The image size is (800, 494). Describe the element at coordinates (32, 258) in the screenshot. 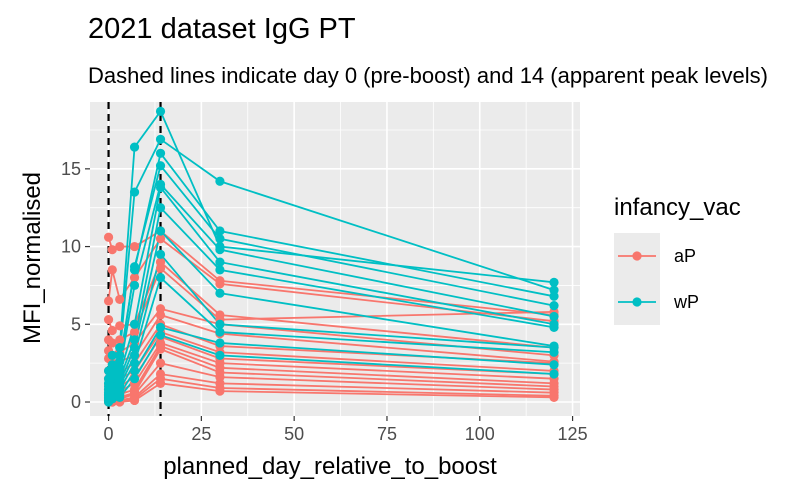

I see `y-axis-title: MFI_normalised` at that location.